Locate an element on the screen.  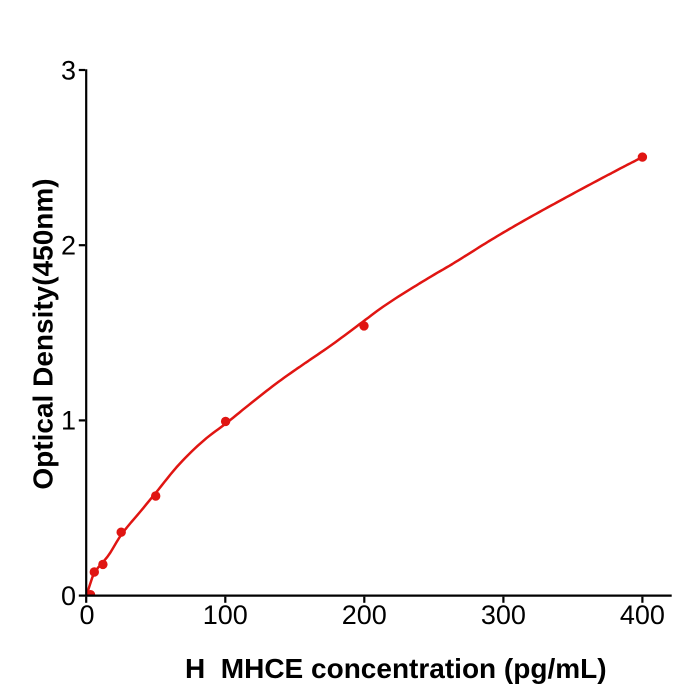
svg-text: 1 is located at coordinates (68, 421).